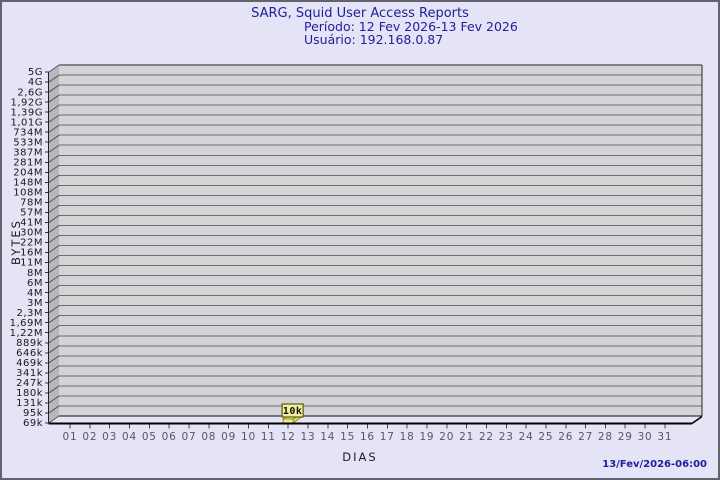 This screenshot has width=720, height=480. What do you see at coordinates (28, 193) in the screenshot?
I see `y-tick-label: 108M` at bounding box center [28, 193].